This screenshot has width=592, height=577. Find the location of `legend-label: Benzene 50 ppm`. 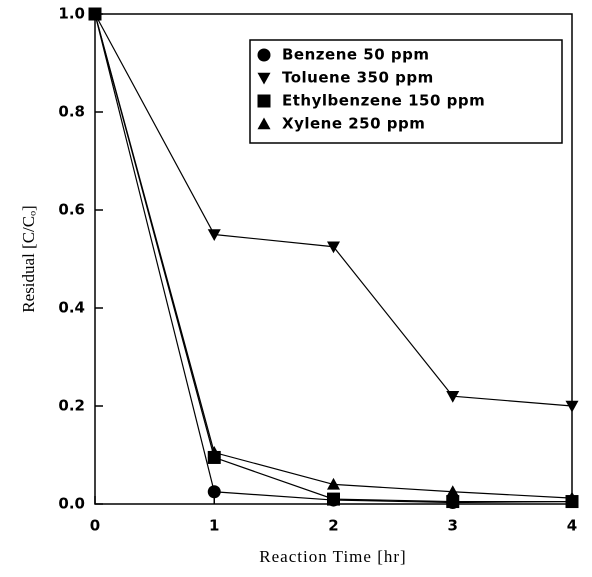

legend-label: Benzene 50 ppm is located at coordinates (355, 55).